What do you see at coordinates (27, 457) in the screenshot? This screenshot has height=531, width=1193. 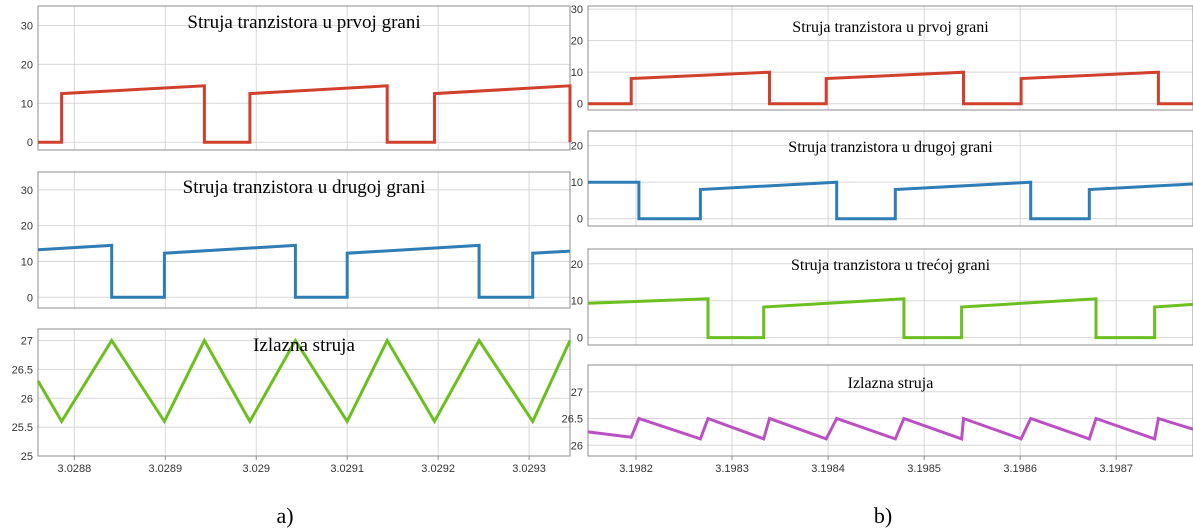 I see `y-tick-label: 25` at bounding box center [27, 457].